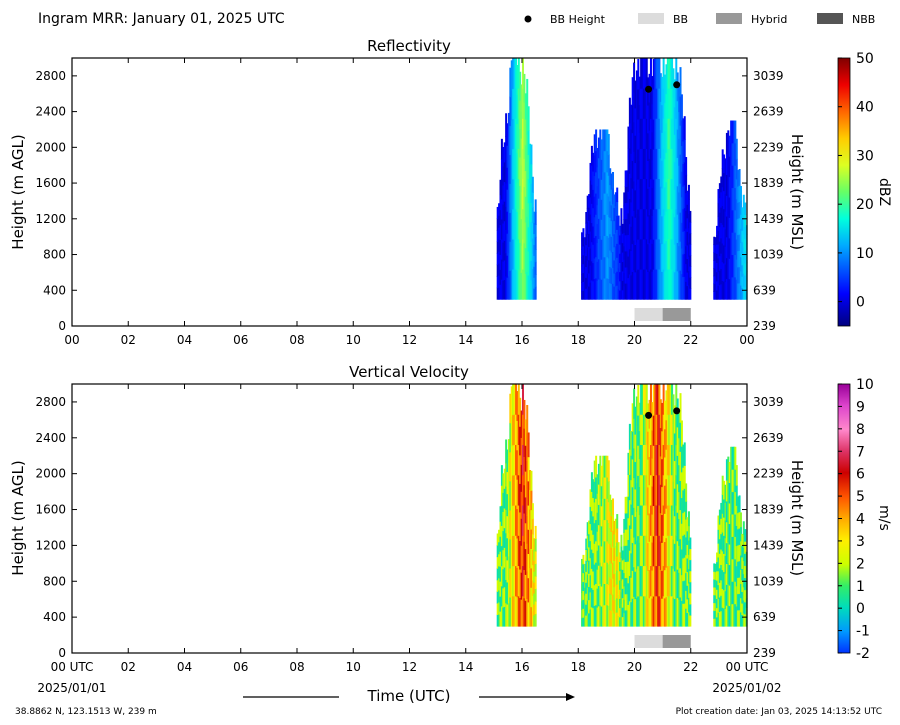  I want to click on bb-height-marker, so click(649, 415).